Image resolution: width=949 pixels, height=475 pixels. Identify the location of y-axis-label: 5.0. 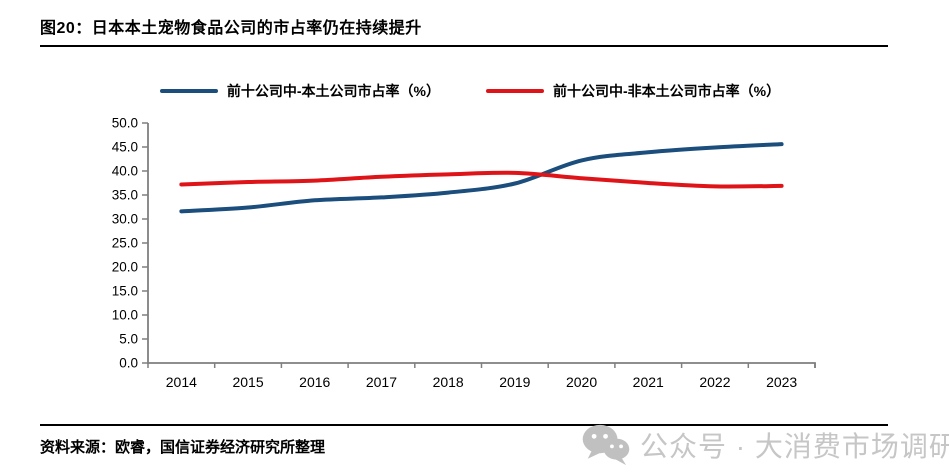
(128, 339).